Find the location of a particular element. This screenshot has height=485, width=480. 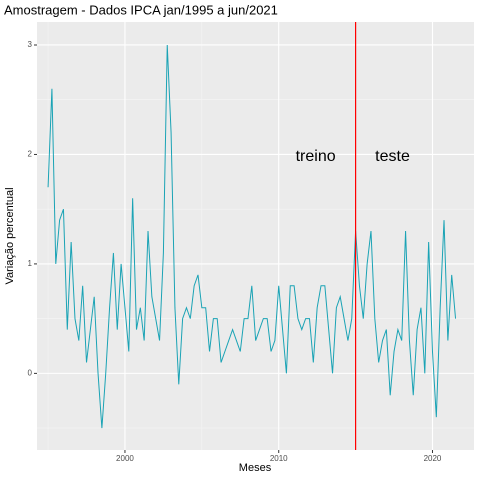

y-tick-label: 3 is located at coordinates (30, 44).